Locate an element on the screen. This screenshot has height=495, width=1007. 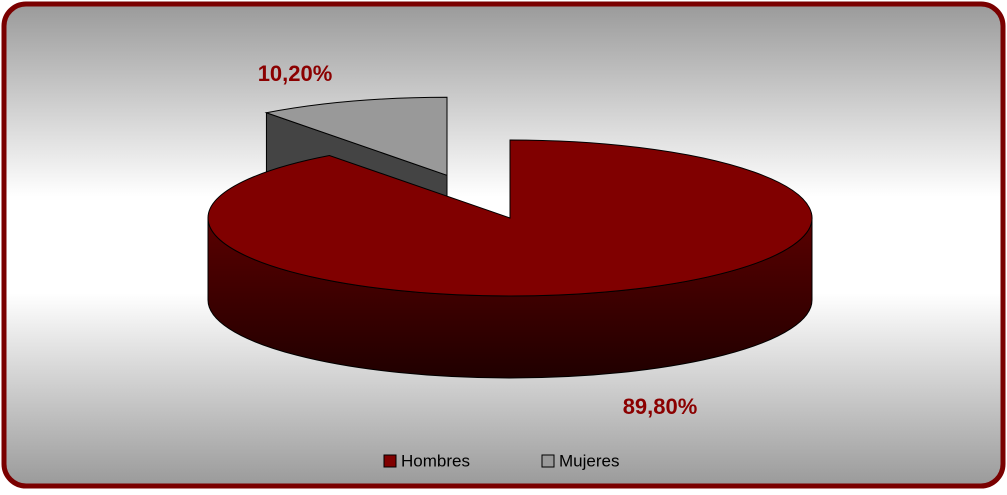
data-label: 89,80% is located at coordinates (660, 406).